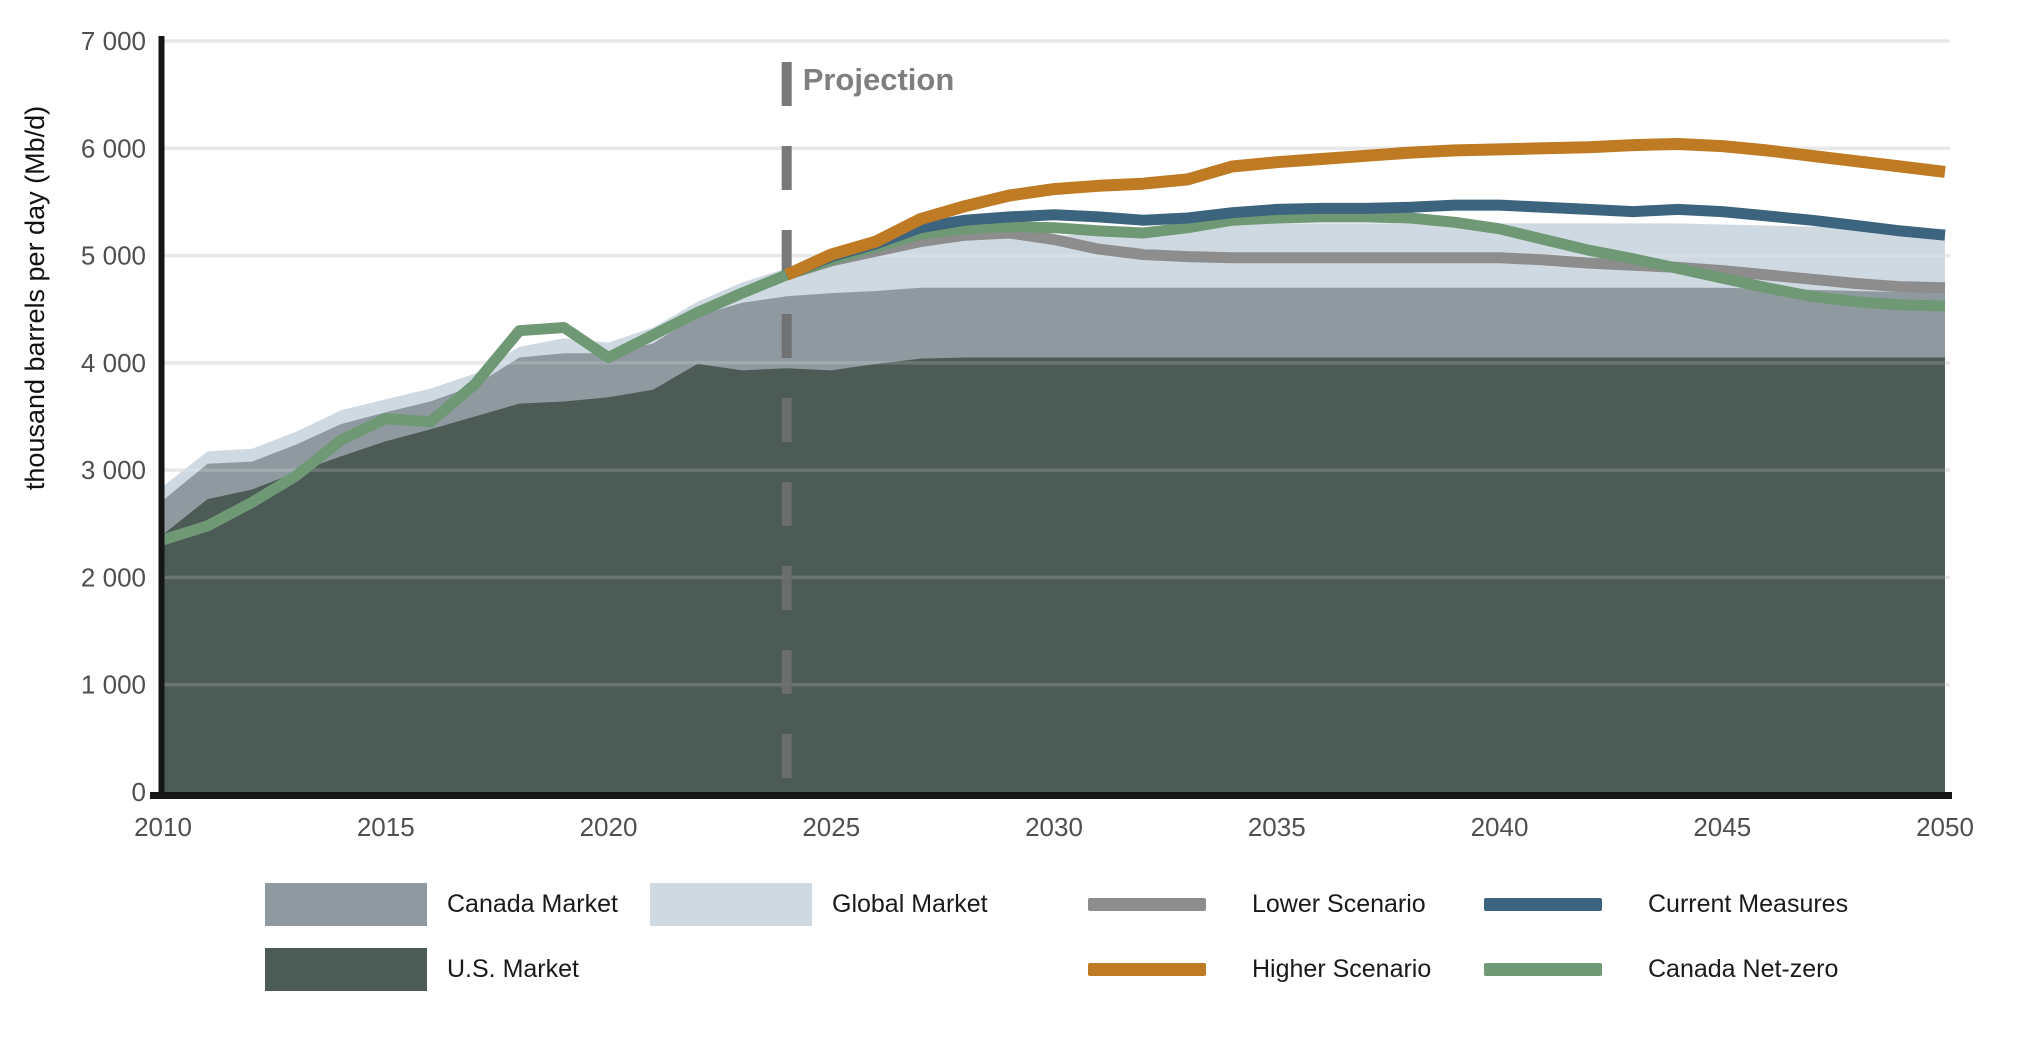  Describe the element at coordinates (113, 363) in the screenshot. I see `y-tick-4000: 4 000` at that location.